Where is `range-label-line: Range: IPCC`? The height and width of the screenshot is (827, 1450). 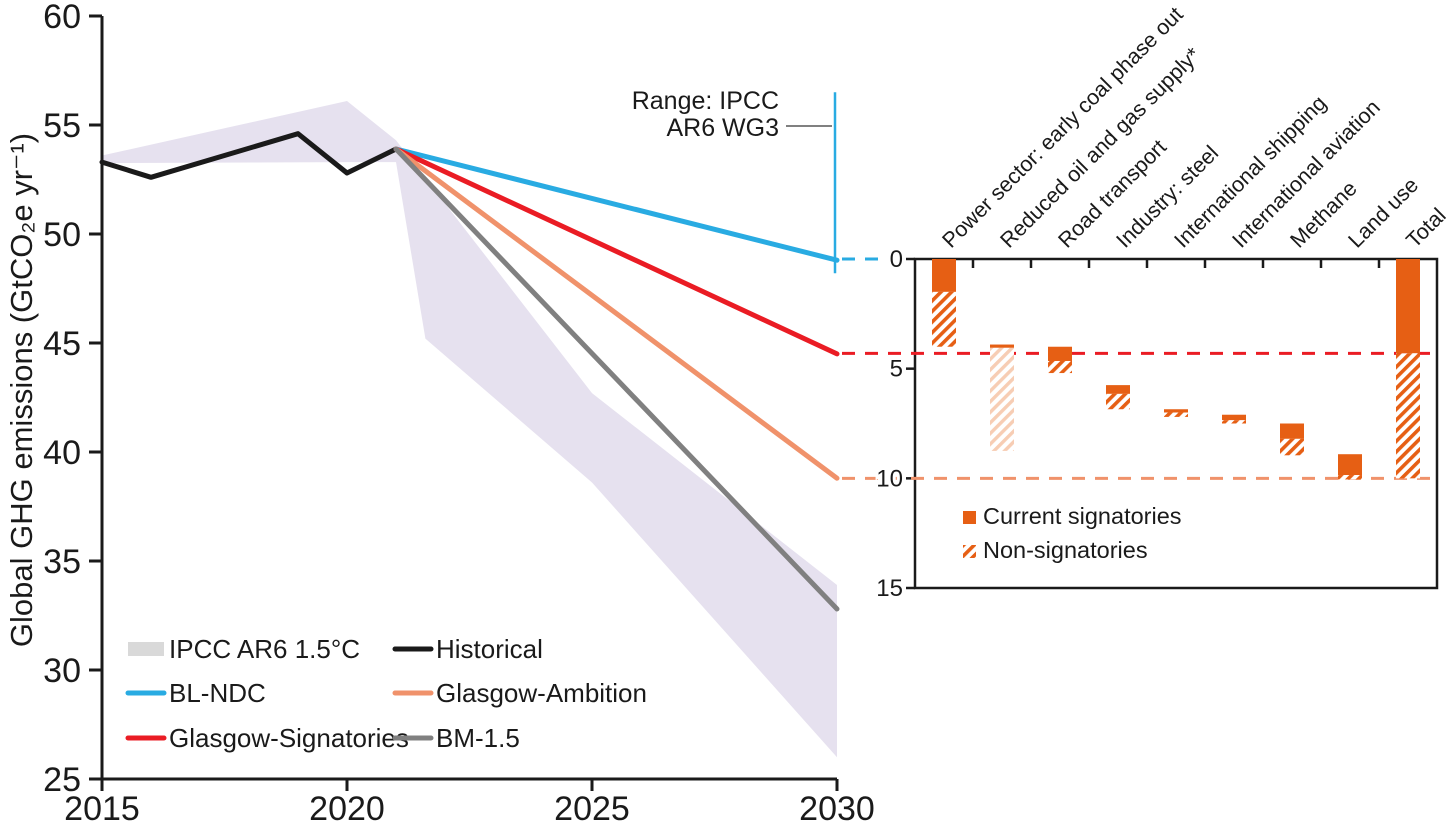 range-label-line: Range: IPCC is located at coordinates (705, 101).